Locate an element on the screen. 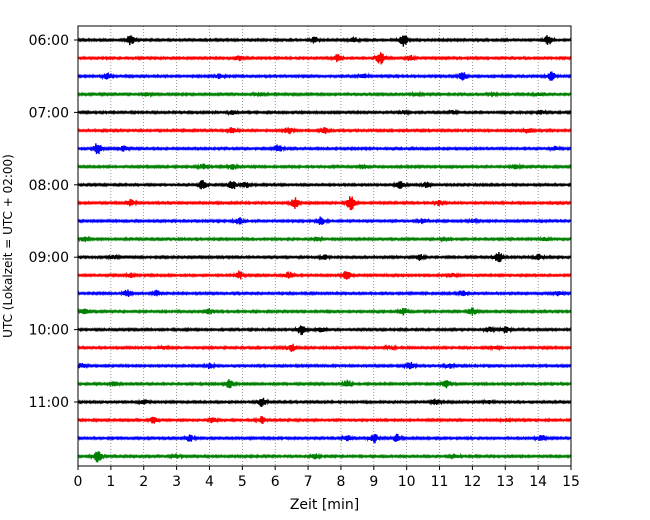 The height and width of the screenshot is (520, 650). x-axis-title: Zeit [min] is located at coordinates (324, 505).